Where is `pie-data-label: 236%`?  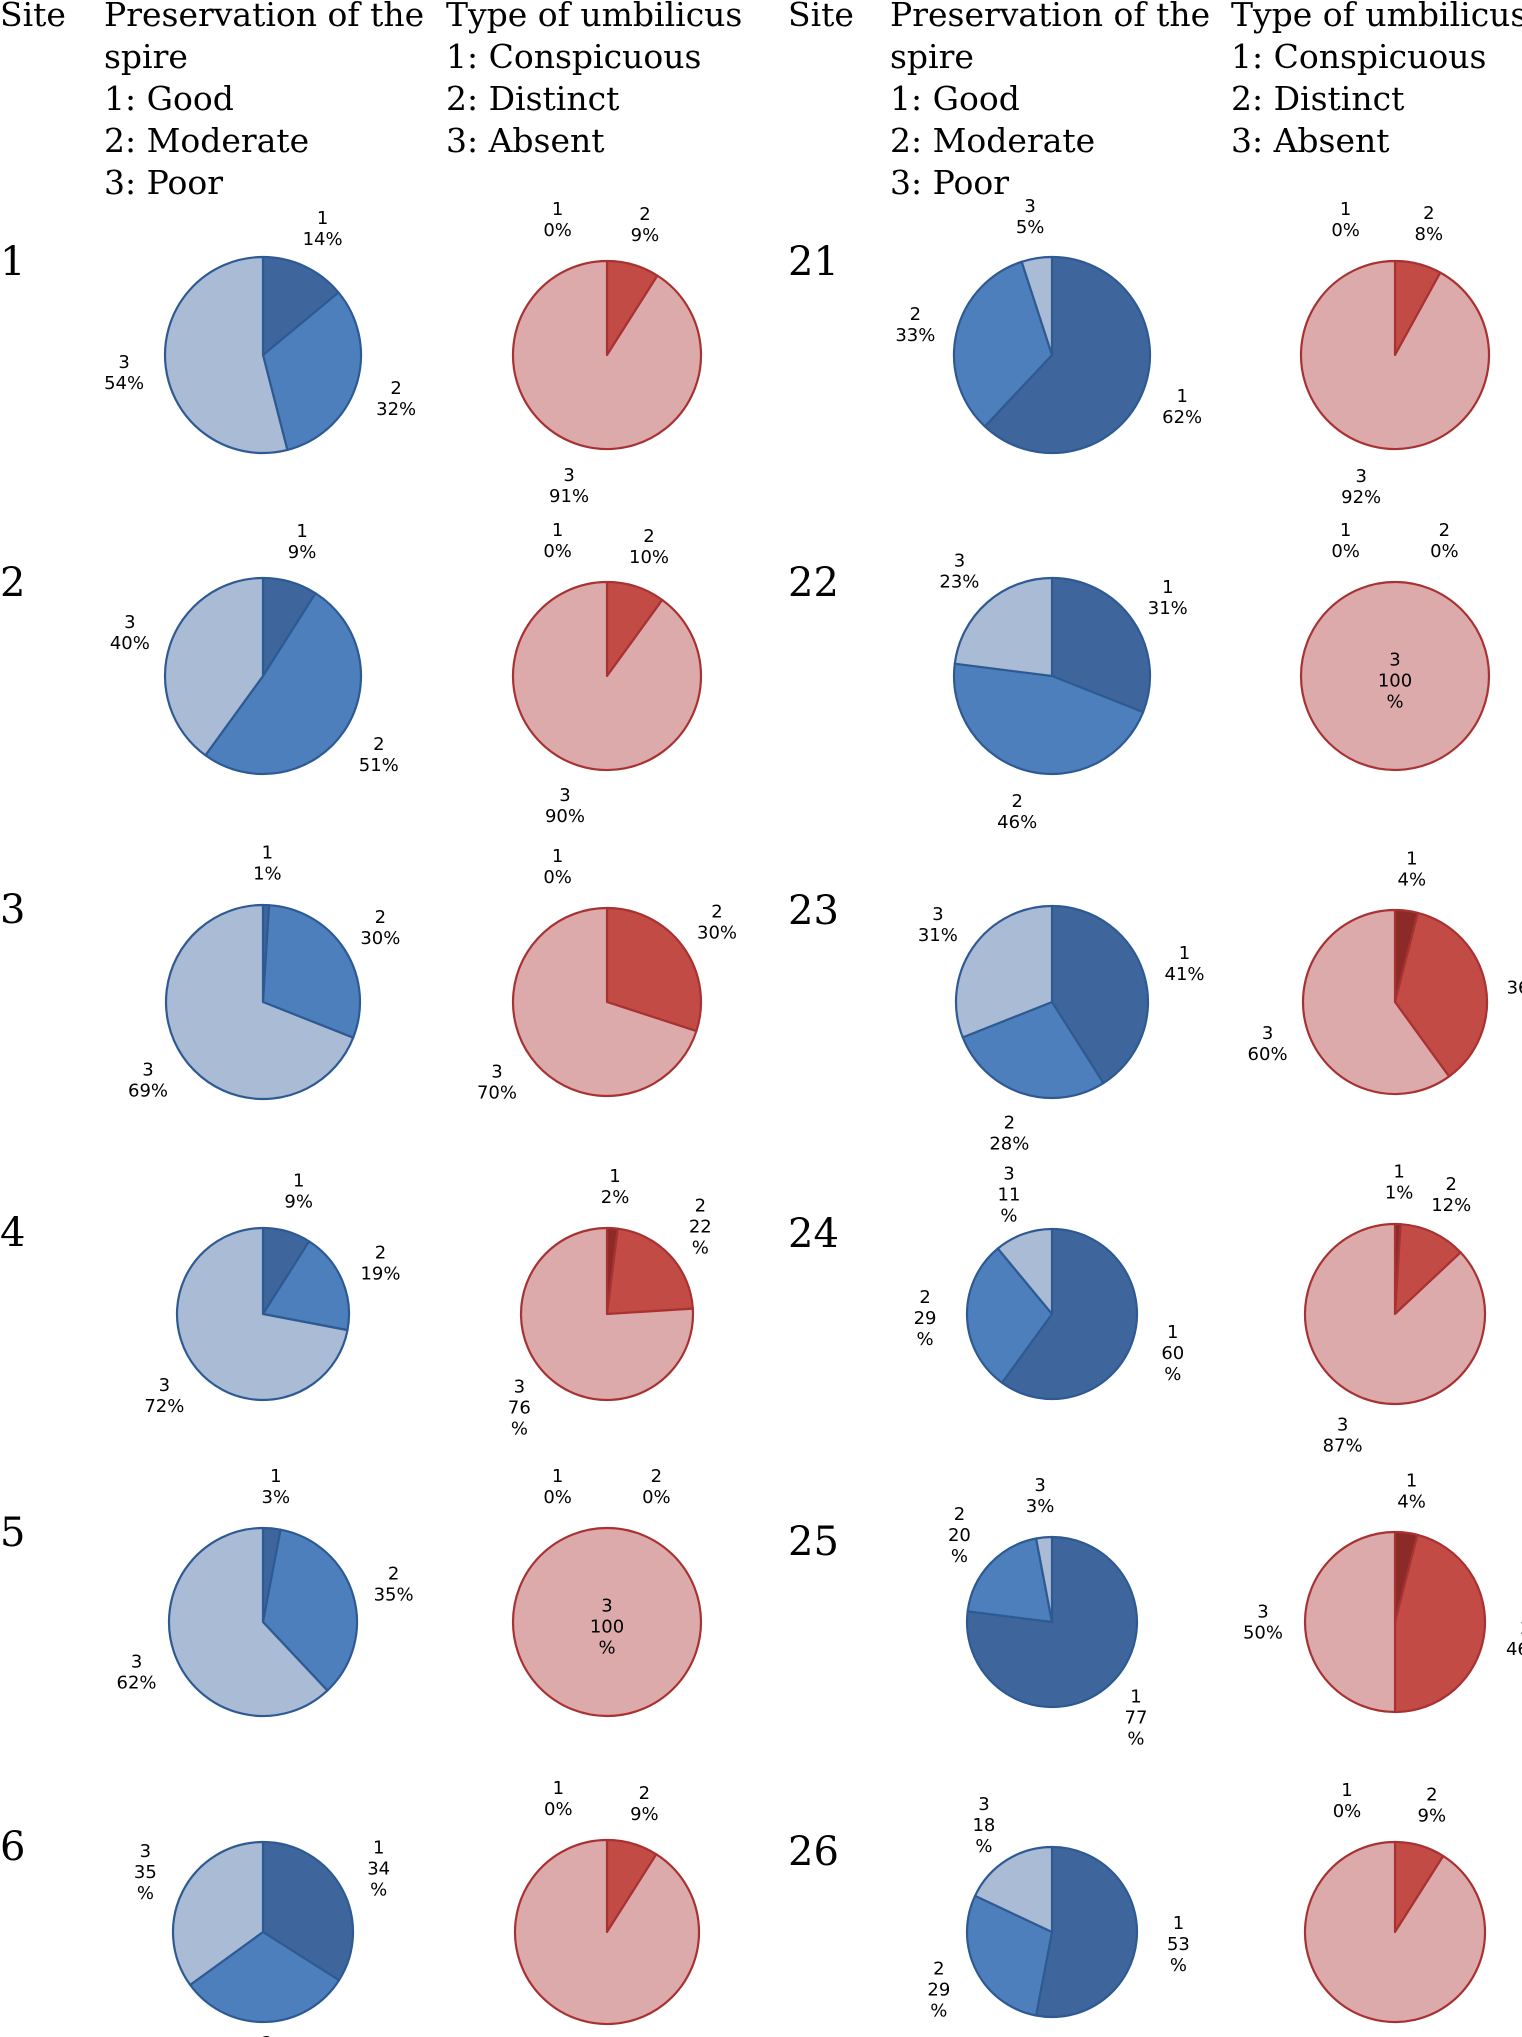
pie-data-label: 236% is located at coordinates (1514, 977).